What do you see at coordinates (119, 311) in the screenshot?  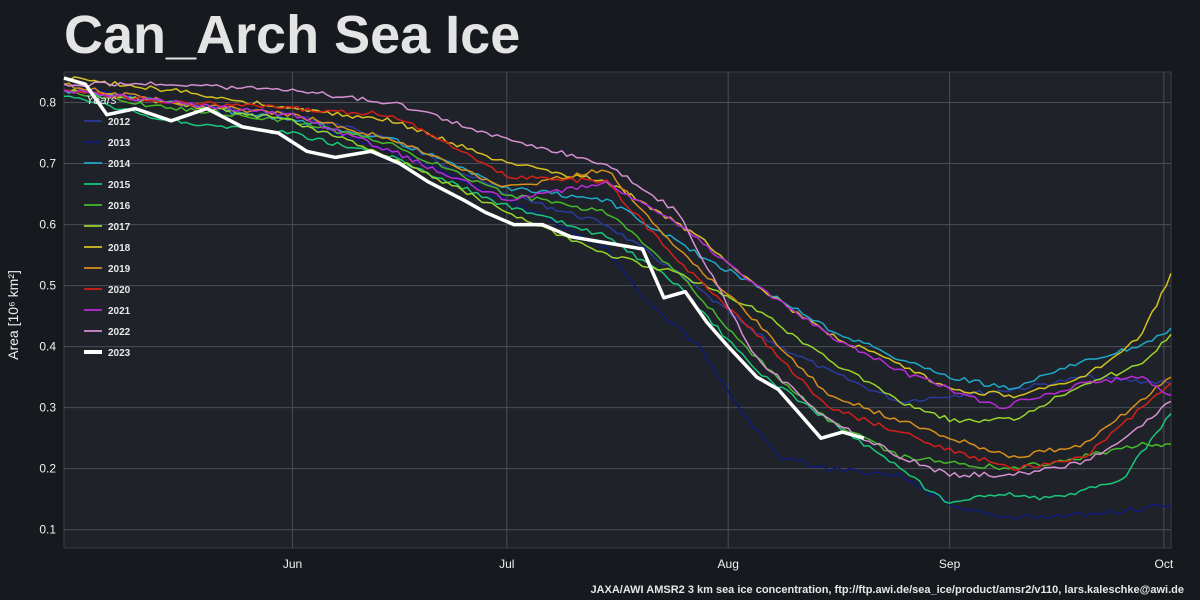 I see `legend-label-2021: 2021` at bounding box center [119, 311].